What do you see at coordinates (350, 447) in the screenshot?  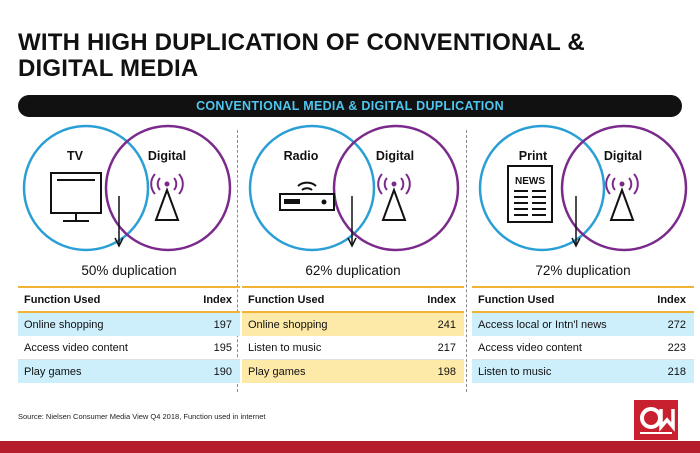 I see `footer-bar` at bounding box center [350, 447].